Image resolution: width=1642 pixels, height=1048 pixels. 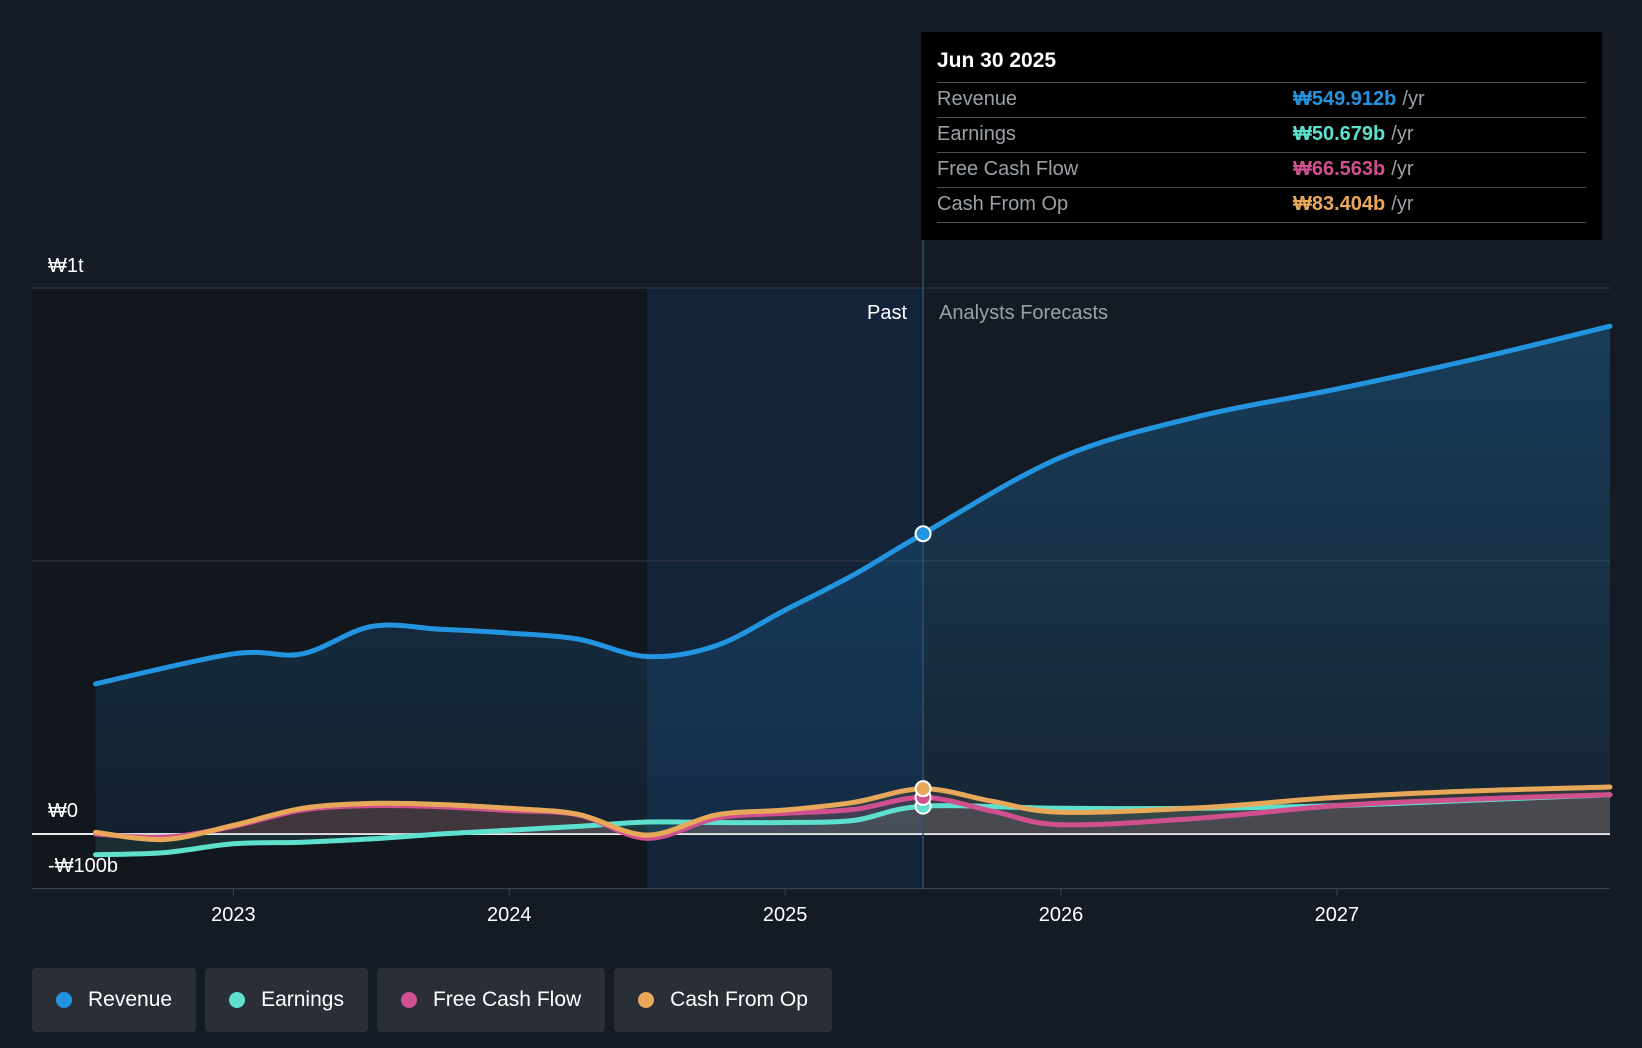 What do you see at coordinates (83, 866) in the screenshot?
I see `y-axis-label: -₩100b` at bounding box center [83, 866].